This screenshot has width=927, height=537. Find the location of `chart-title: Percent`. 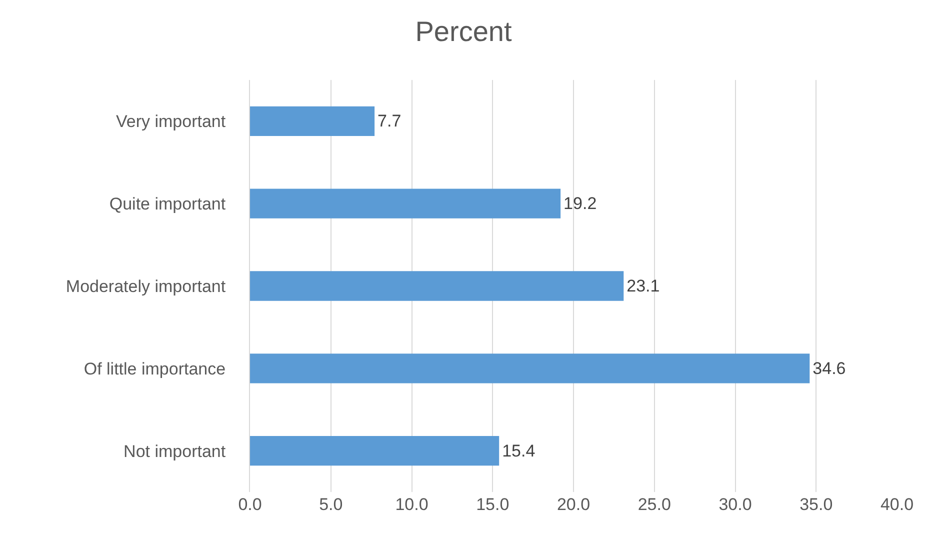

chart-title: Percent is located at coordinates (463, 32).